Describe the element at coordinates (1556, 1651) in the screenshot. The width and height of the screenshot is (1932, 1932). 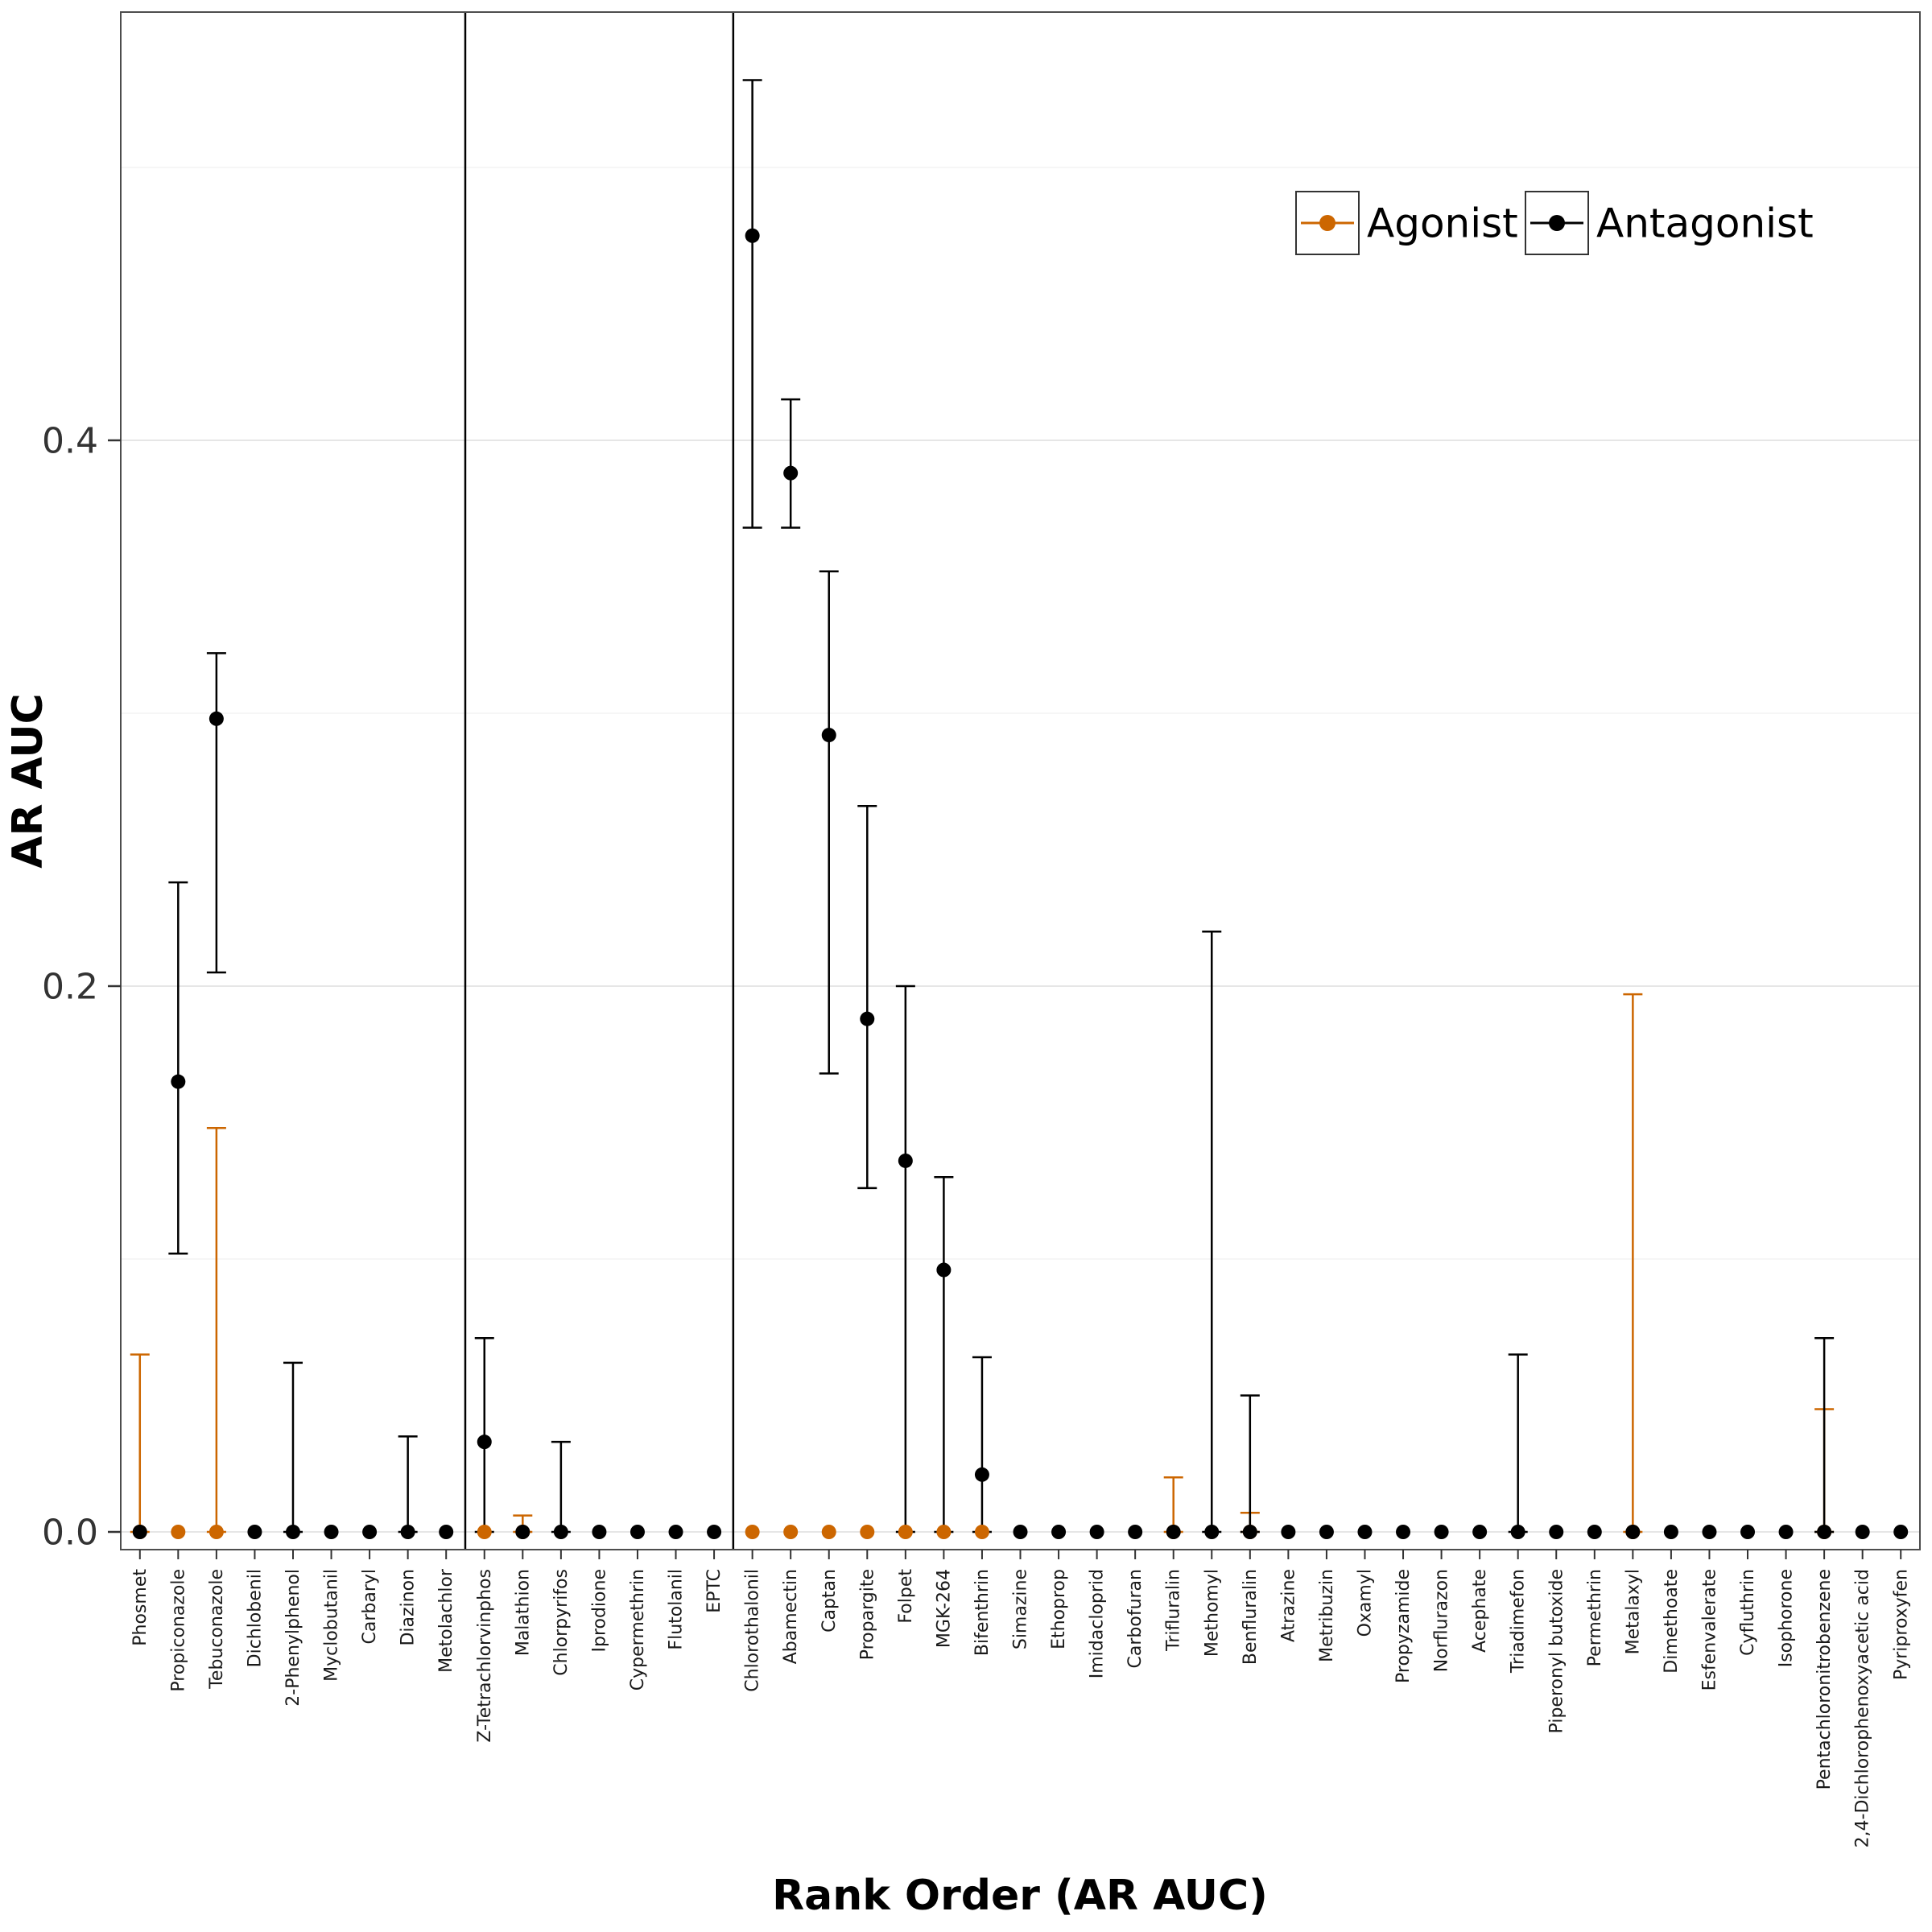
I see `x-tick-label: Piperonyl butoxide` at that location.